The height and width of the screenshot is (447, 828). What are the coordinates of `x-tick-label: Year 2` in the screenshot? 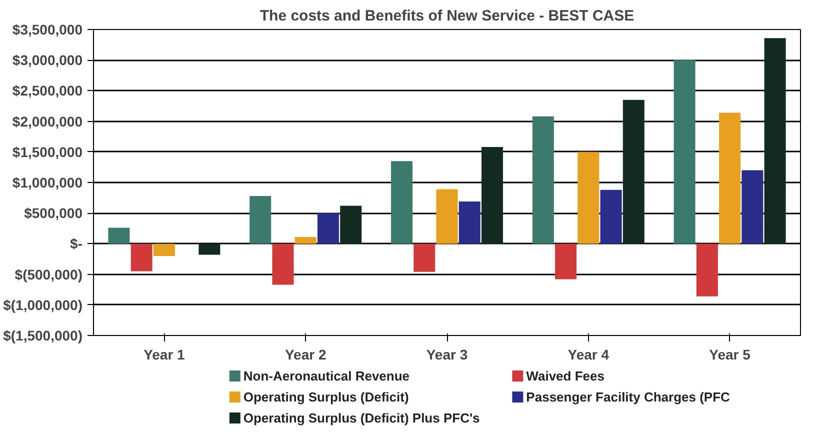 It's located at (305, 354).